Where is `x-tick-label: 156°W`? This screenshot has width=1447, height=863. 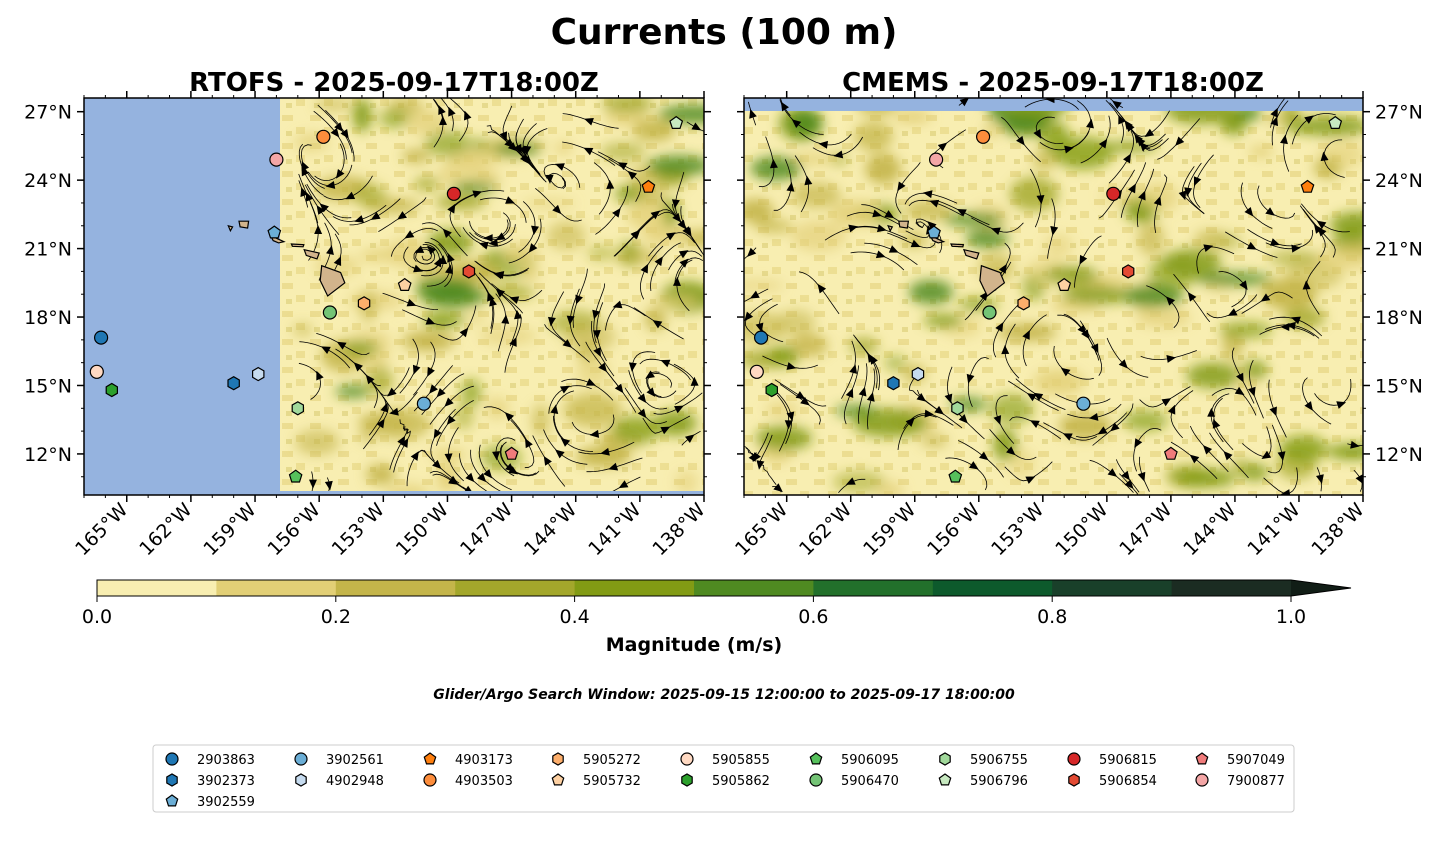
x-tick-label: 156°W is located at coordinates (953, 529).